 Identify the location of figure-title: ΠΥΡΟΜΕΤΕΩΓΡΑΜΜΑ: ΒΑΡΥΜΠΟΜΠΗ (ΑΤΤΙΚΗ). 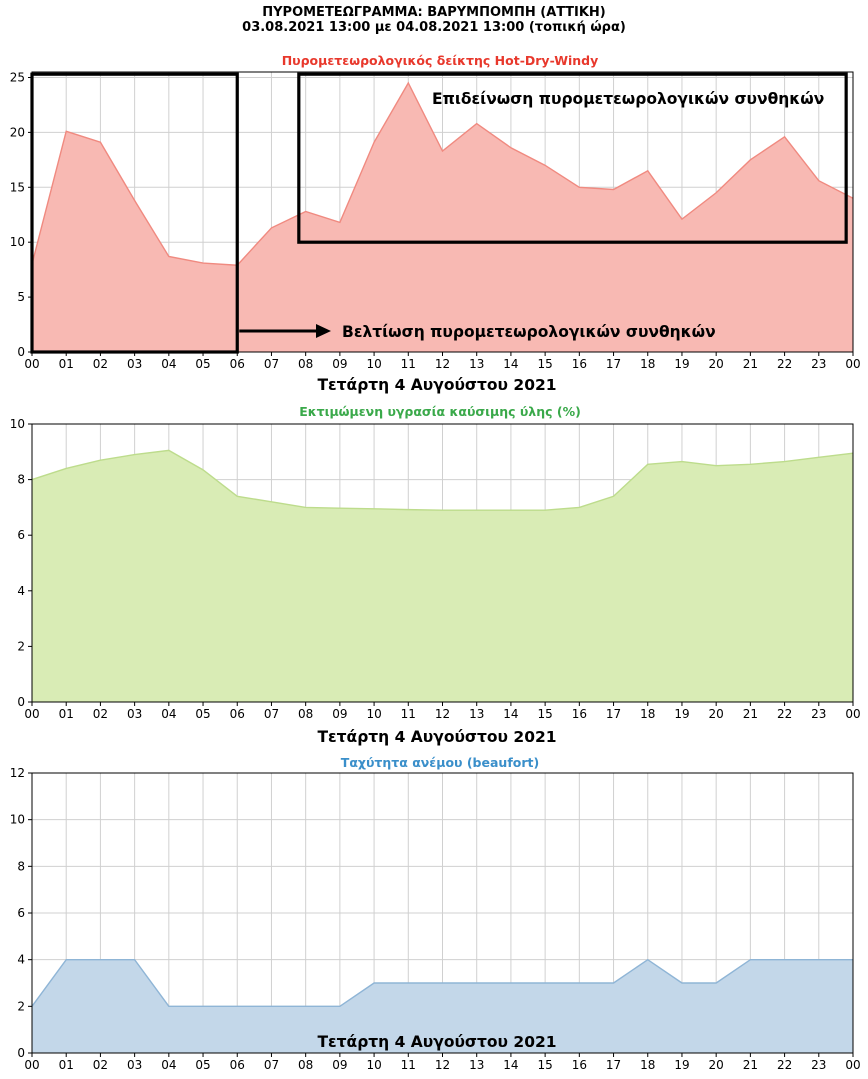
(434, 12).